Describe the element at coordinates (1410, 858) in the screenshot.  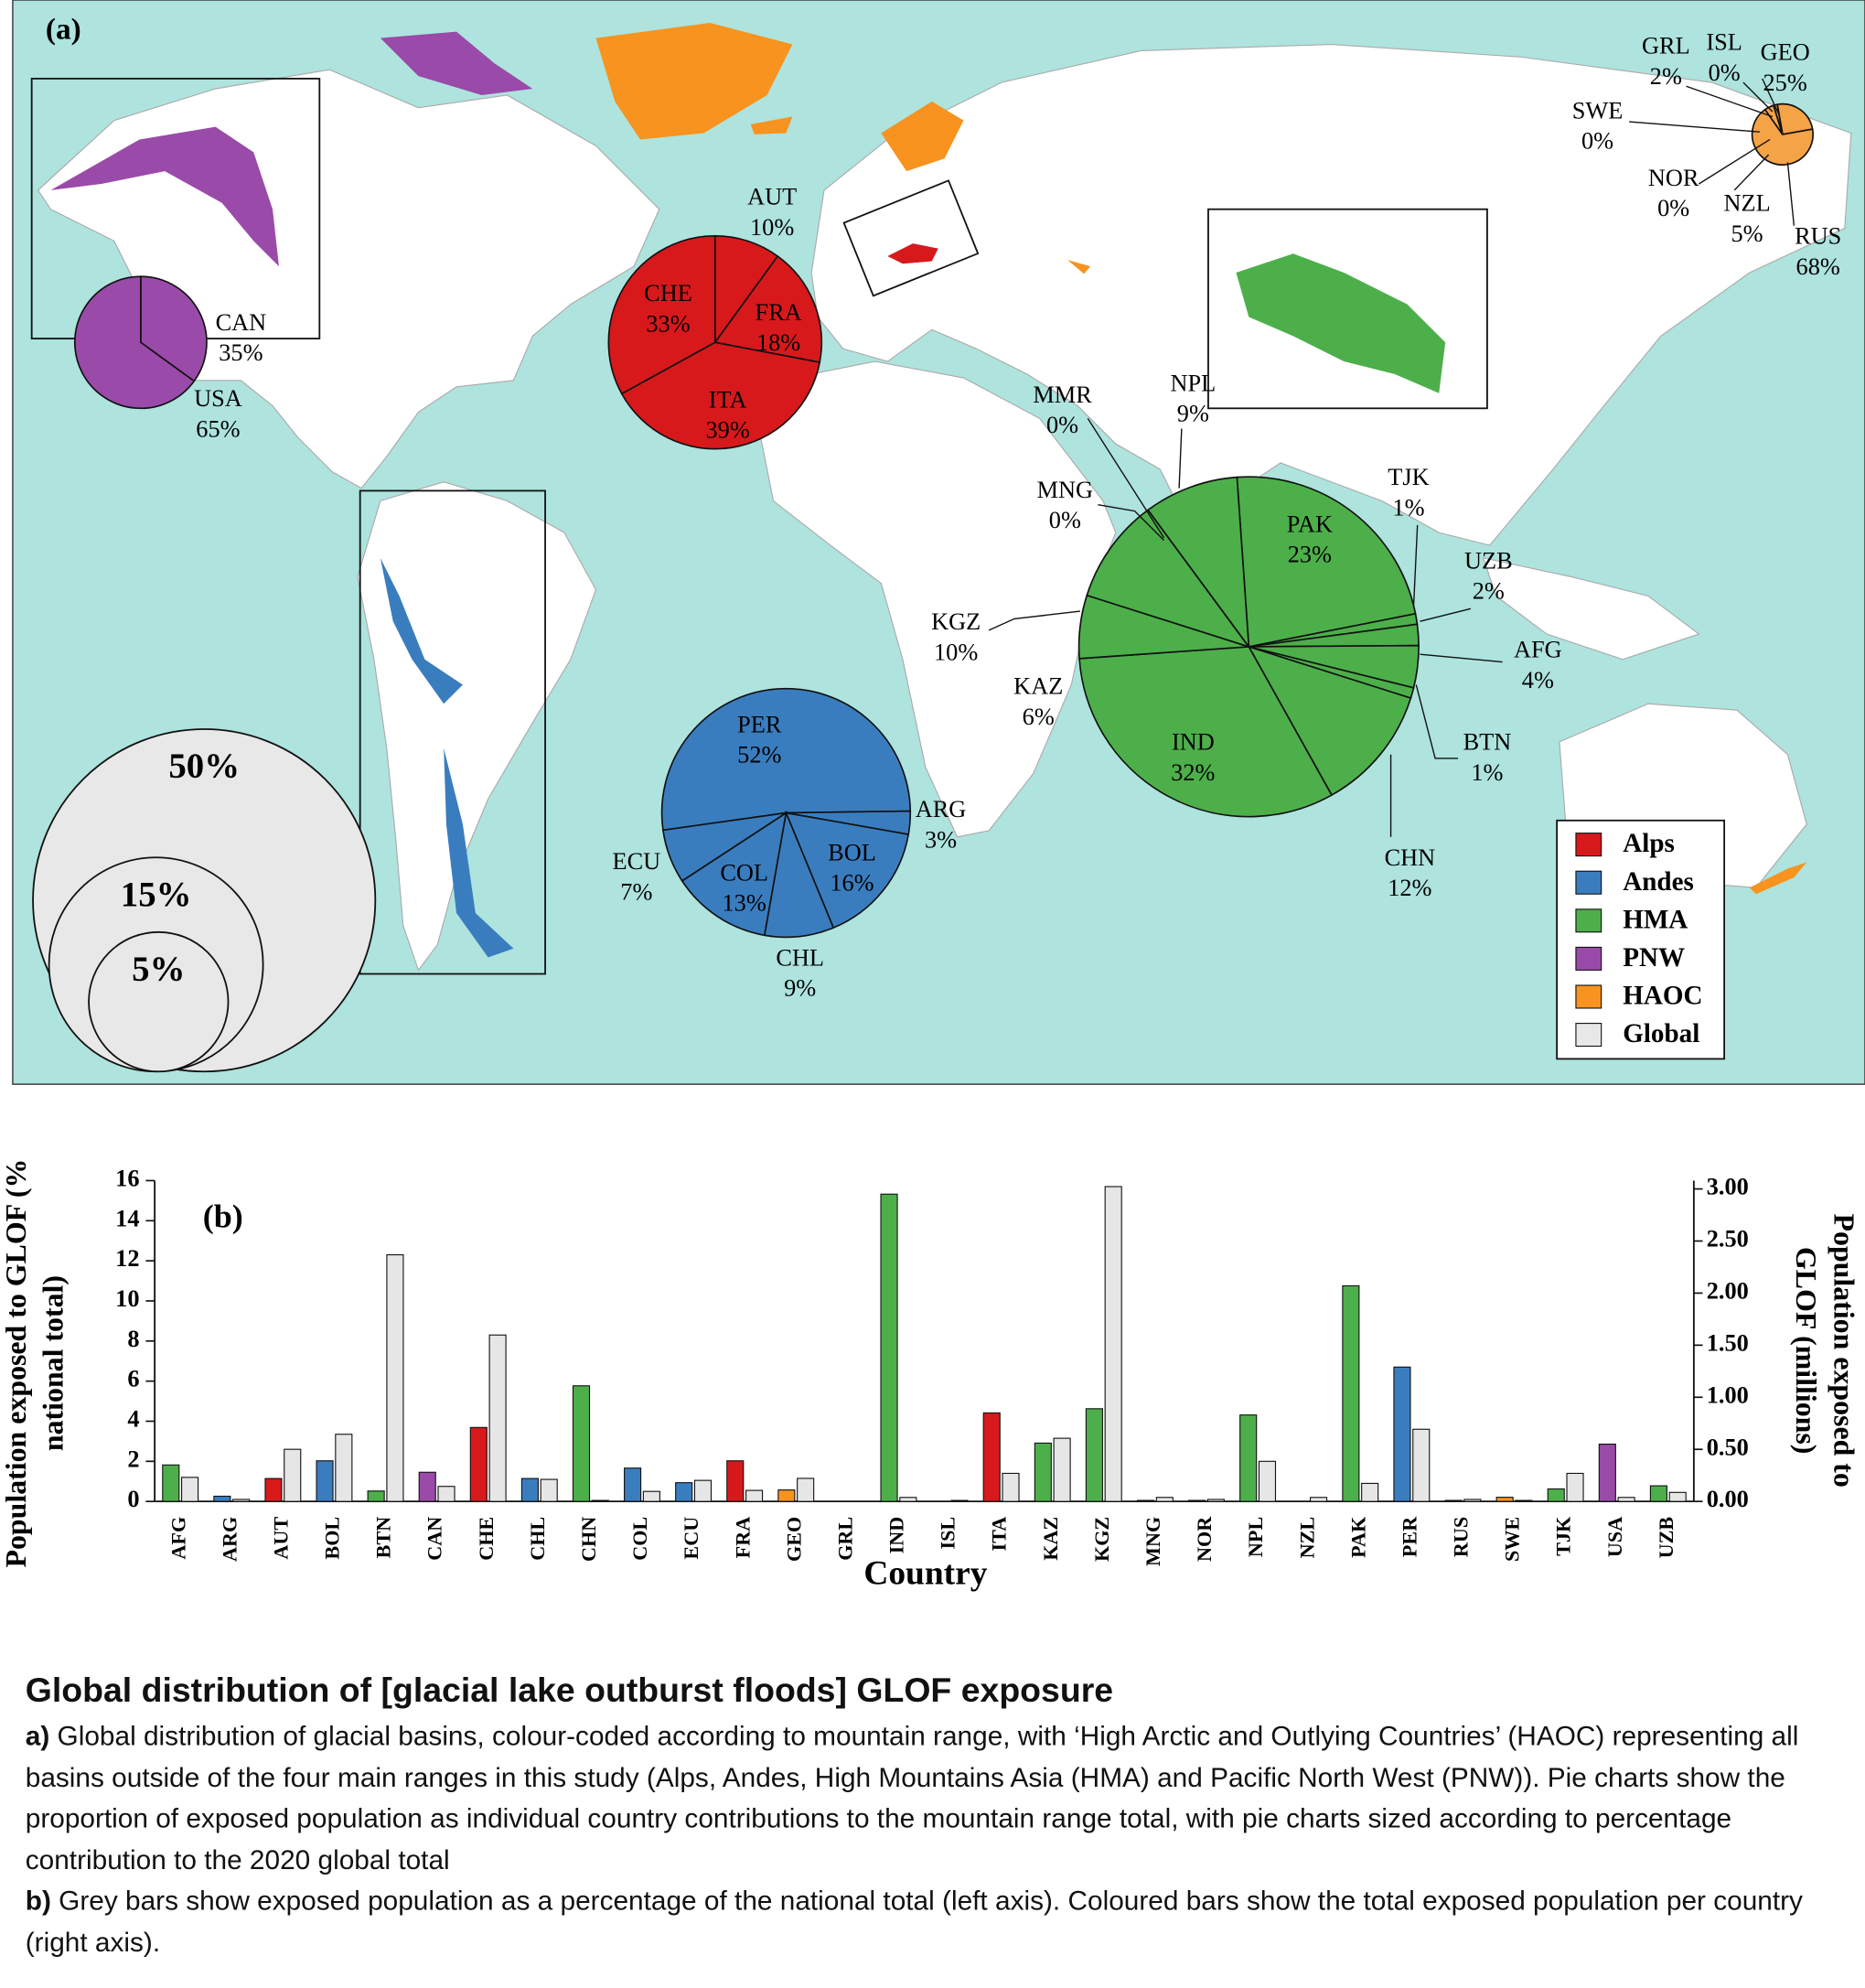
I see `slice-label: CHN` at that location.